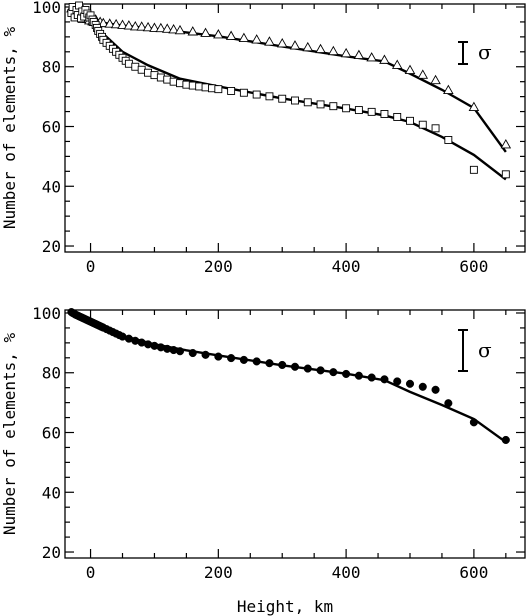 Image resolution: width=527 pixels, height=616 pixels. Describe the element at coordinates (91, 572) in the screenshot. I see `x-tick-label: 0` at that location.